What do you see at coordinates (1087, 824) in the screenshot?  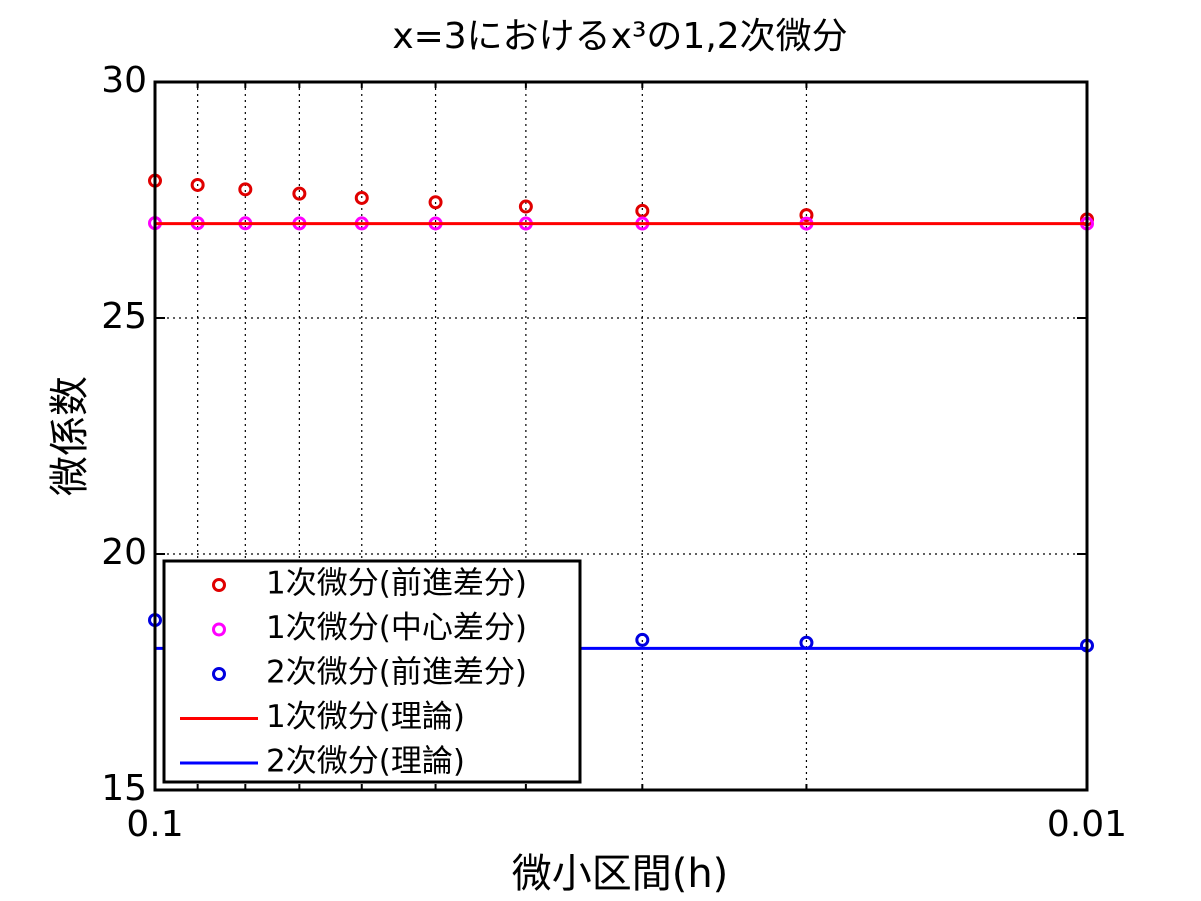 I see `x-tick-label: 0.01` at bounding box center [1087, 824].